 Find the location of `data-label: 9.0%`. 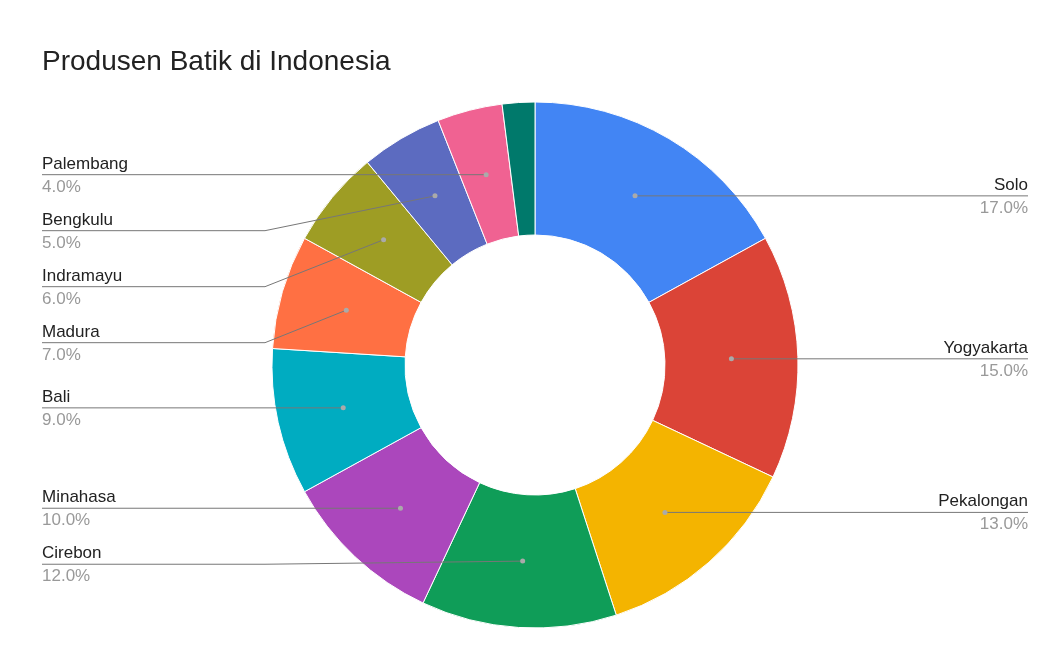

data-label: 9.0% is located at coordinates (61, 419).